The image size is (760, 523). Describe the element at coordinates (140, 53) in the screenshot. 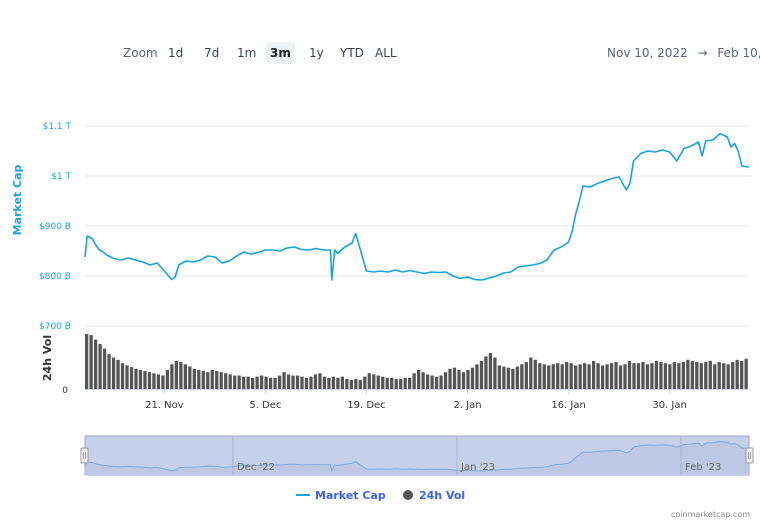

I see `zoom-label: Zoom` at that location.